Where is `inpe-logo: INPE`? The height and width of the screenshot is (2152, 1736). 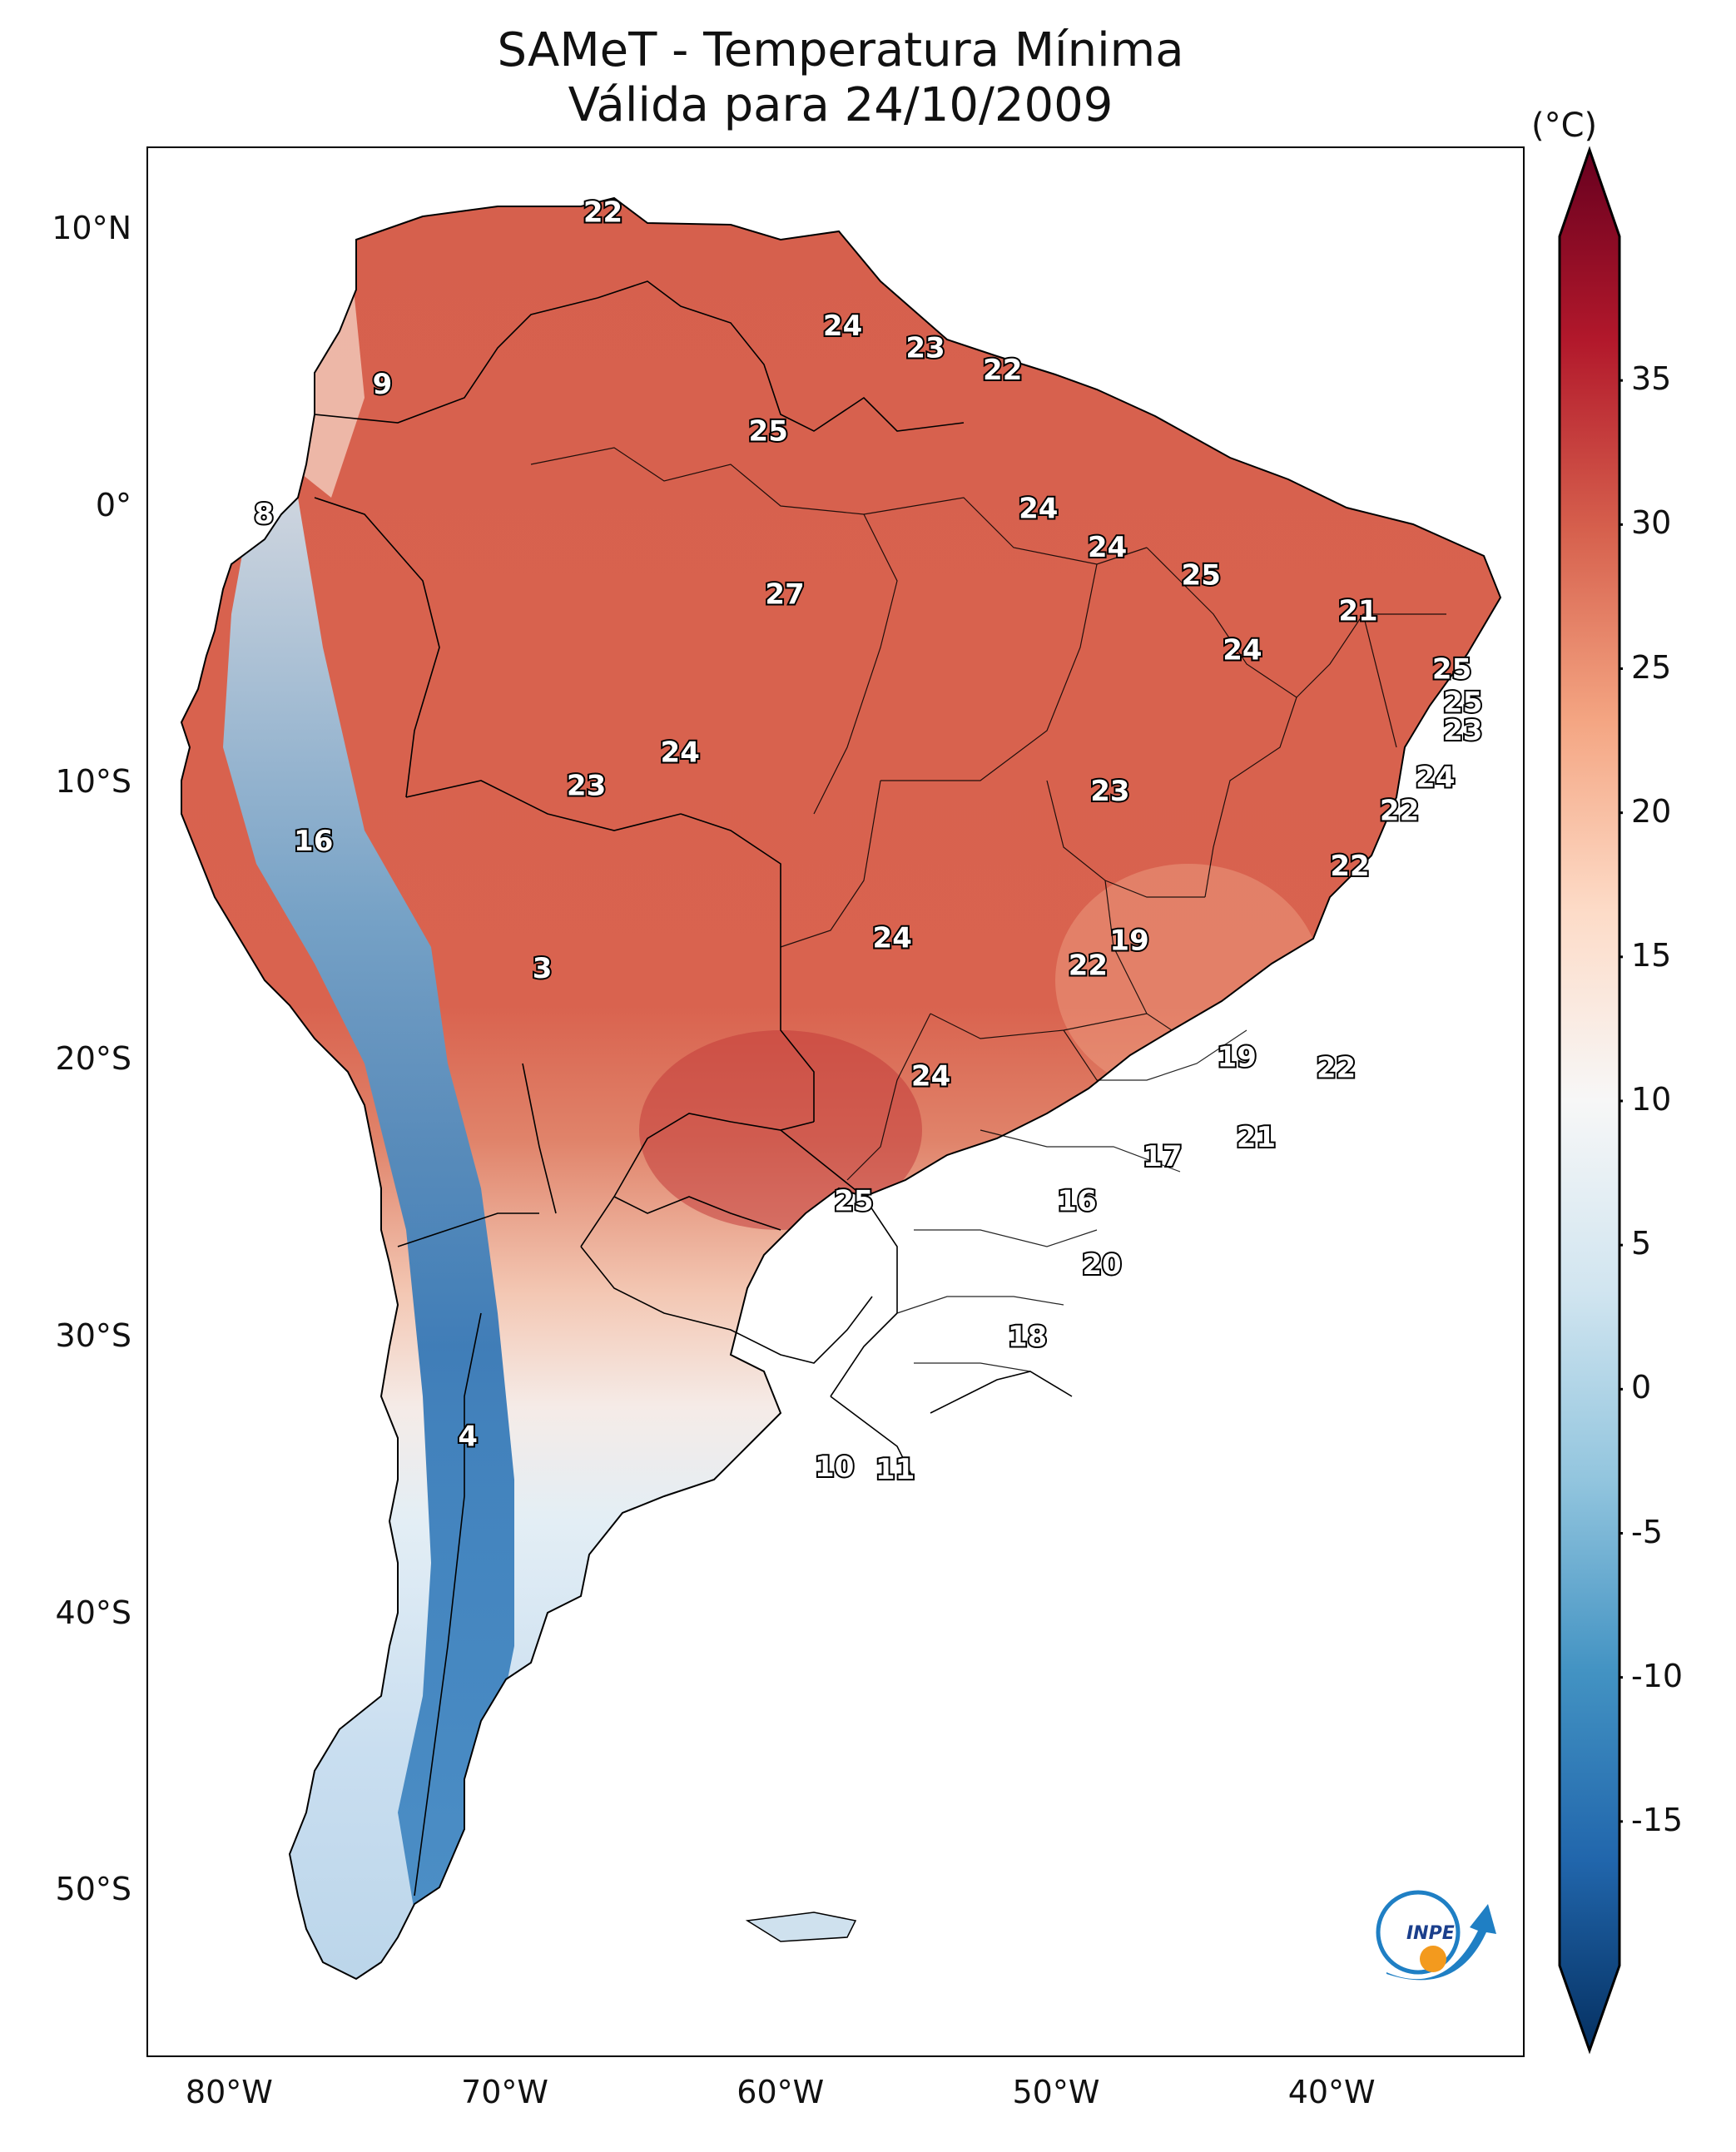
inpe-logo: INPE is located at coordinates (1436, 1935).